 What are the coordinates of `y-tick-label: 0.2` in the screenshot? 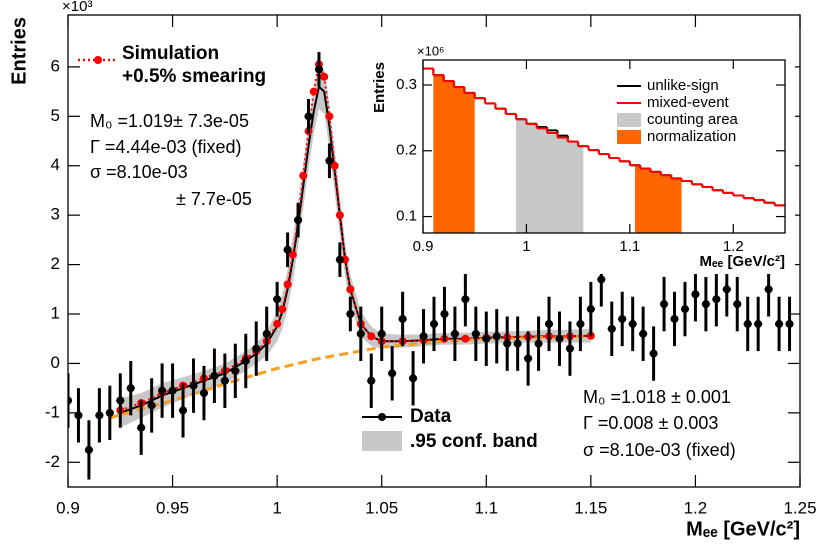 It's located at (406, 150).